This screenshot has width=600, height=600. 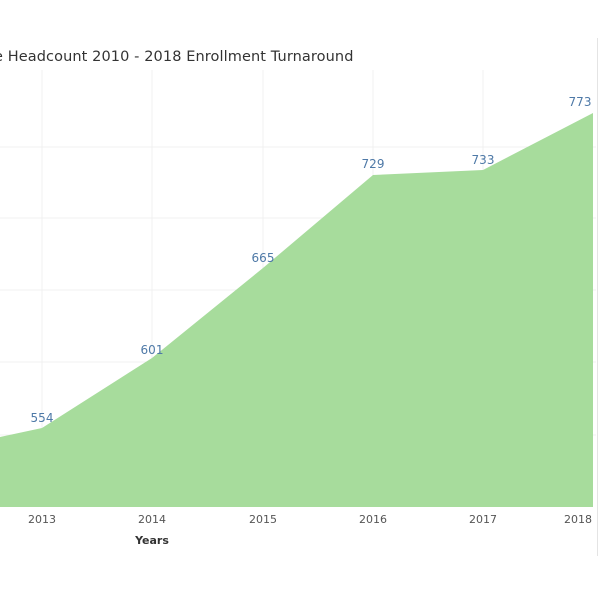 I want to click on x-tick-2016: 2016, so click(x=373, y=519).